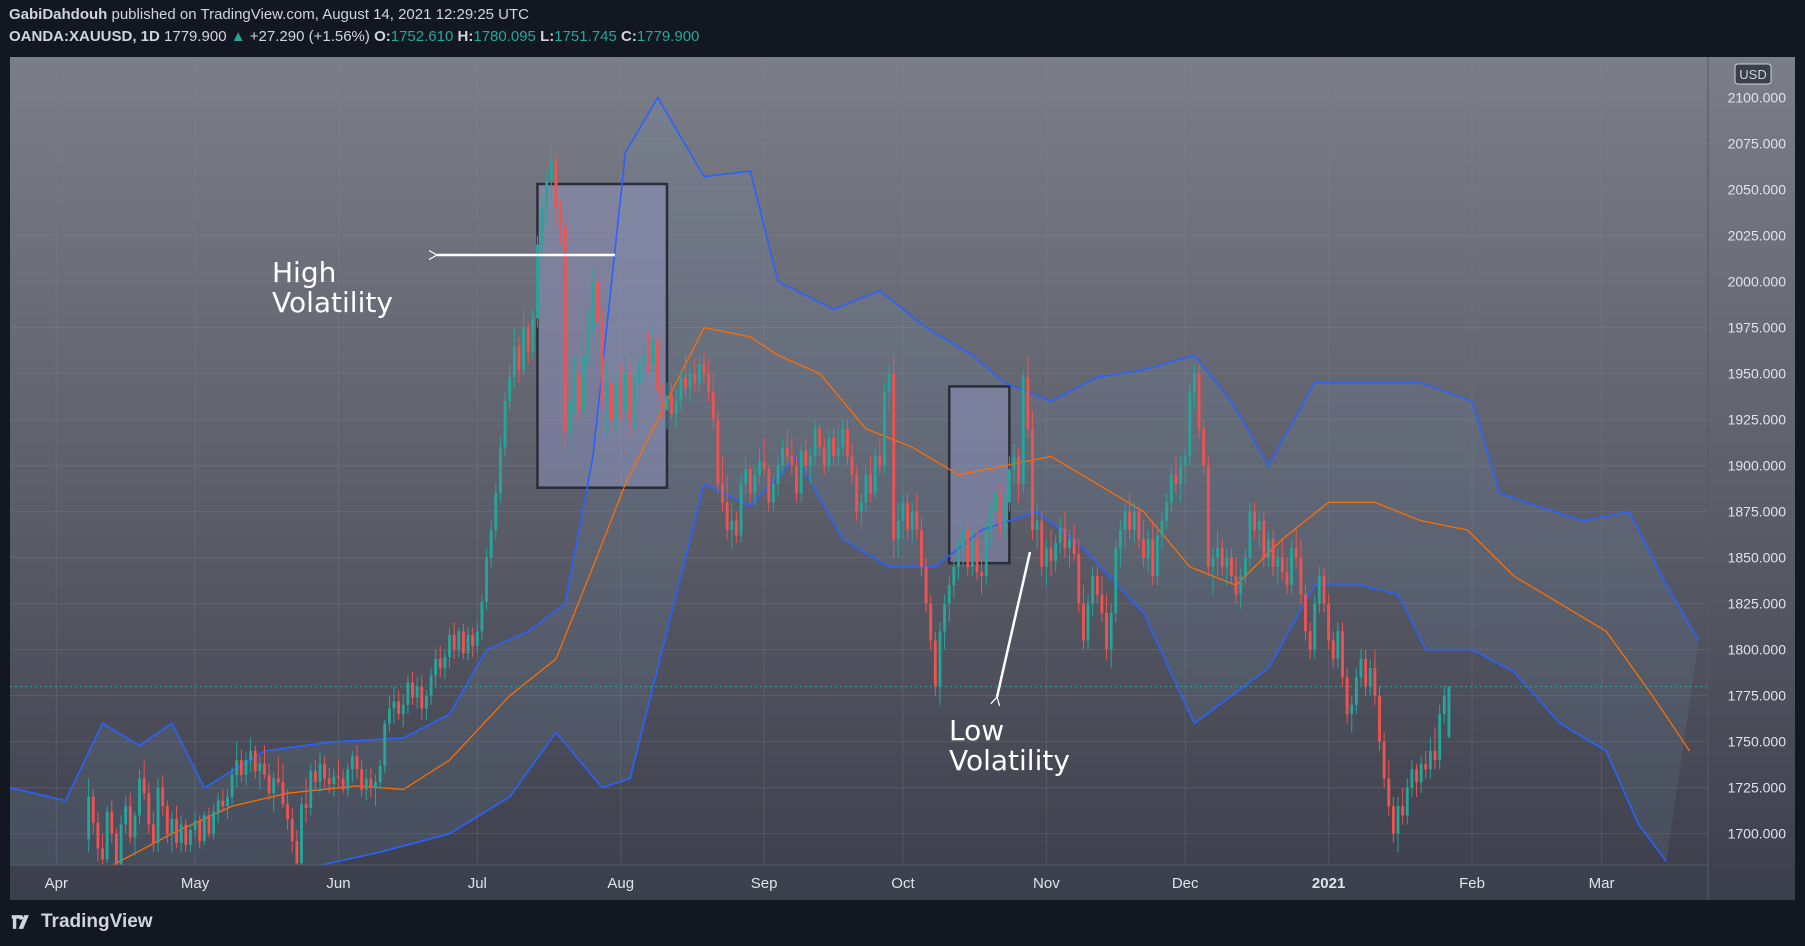  What do you see at coordinates (1757, 650) in the screenshot?
I see `price-tick-label: 1800.000` at bounding box center [1757, 650].